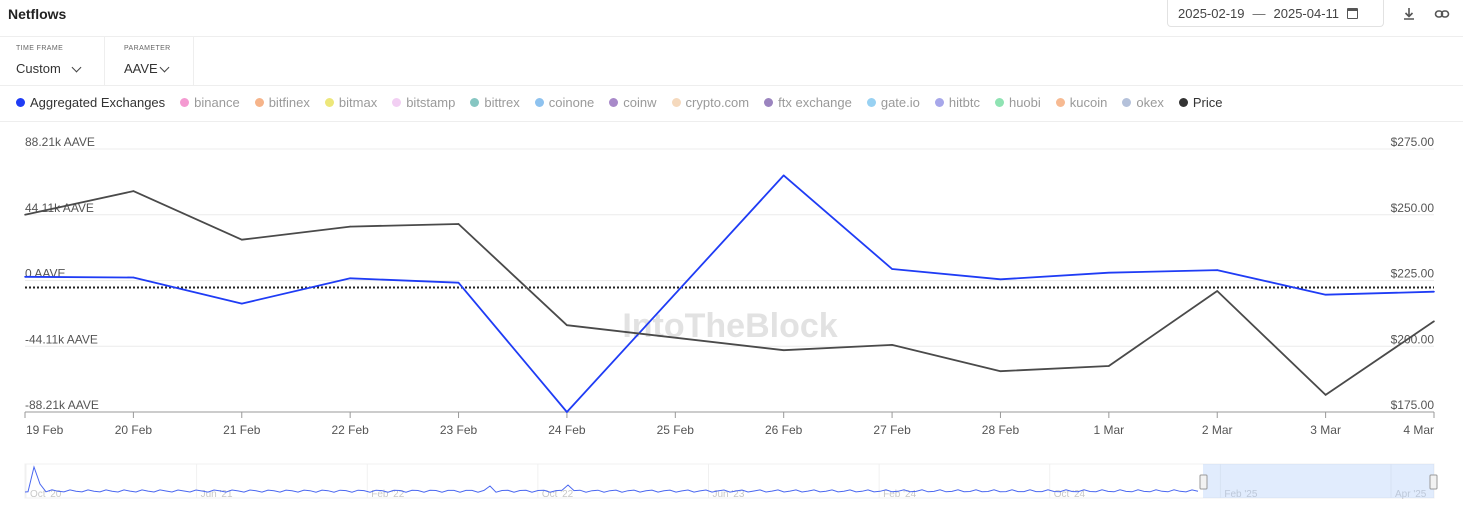  What do you see at coordinates (1017, 102) in the screenshot?
I see `legend-item: huobi` at bounding box center [1017, 102].